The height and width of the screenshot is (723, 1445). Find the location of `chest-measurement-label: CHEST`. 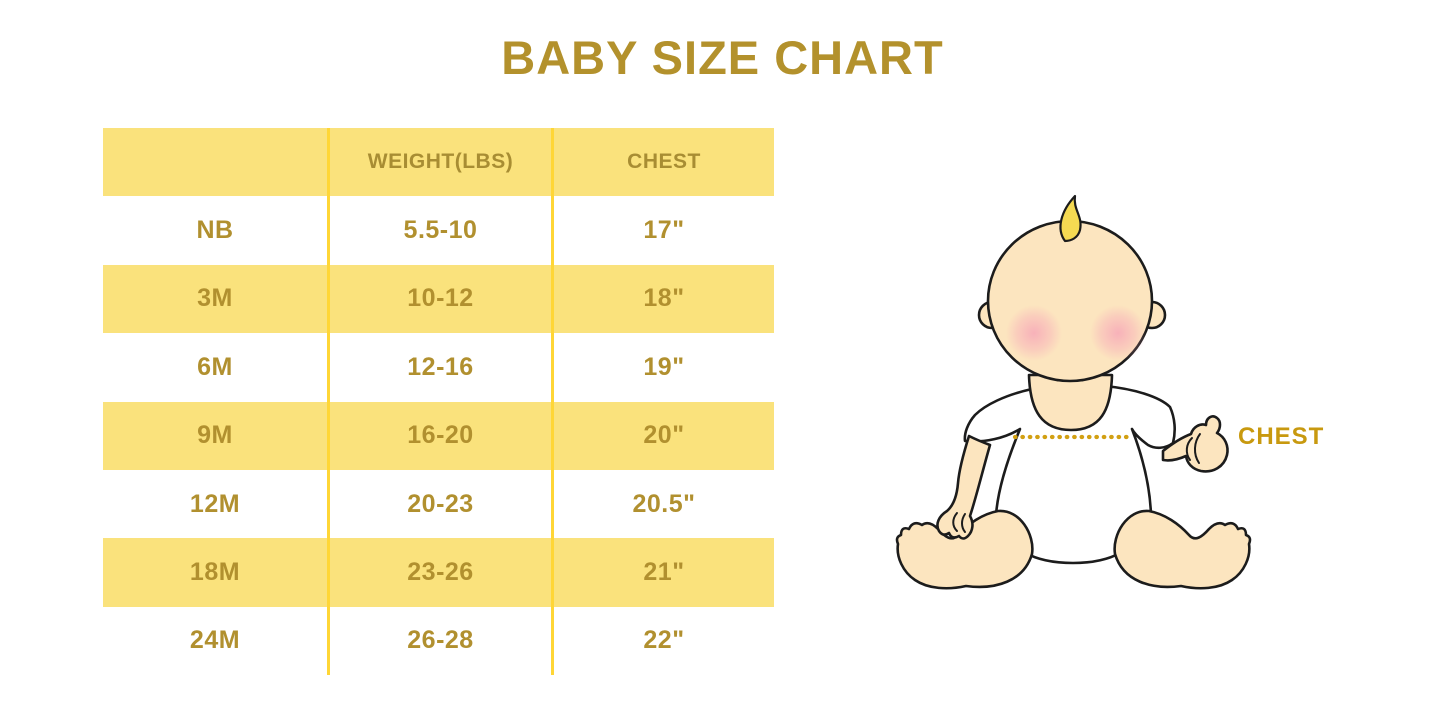

chest-measurement-label: CHEST is located at coordinates (1281, 436).